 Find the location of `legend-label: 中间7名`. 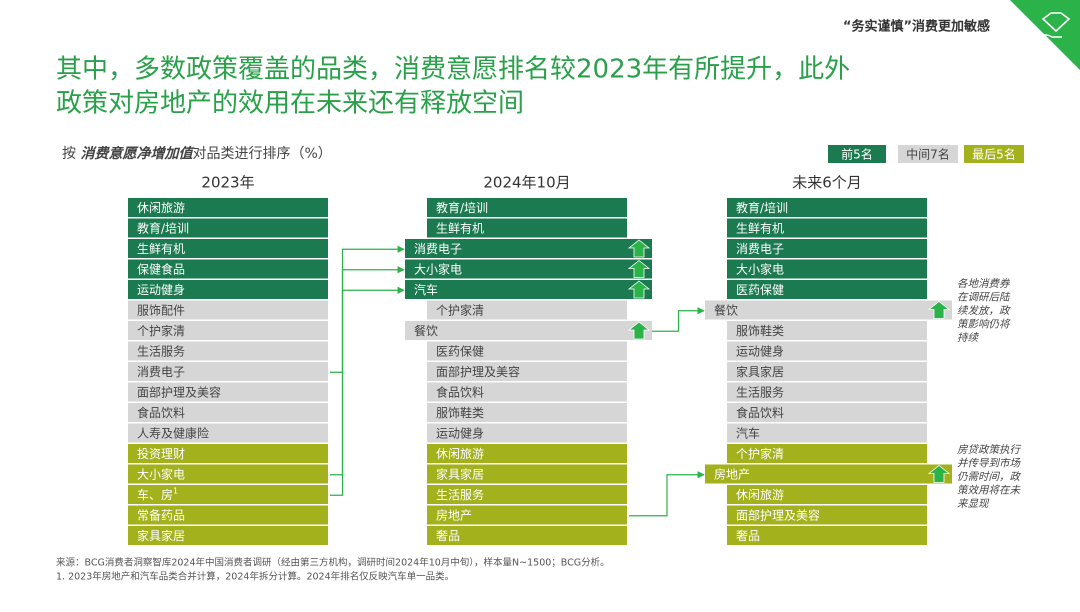

legend-label: 中间7名 is located at coordinates (928, 154).